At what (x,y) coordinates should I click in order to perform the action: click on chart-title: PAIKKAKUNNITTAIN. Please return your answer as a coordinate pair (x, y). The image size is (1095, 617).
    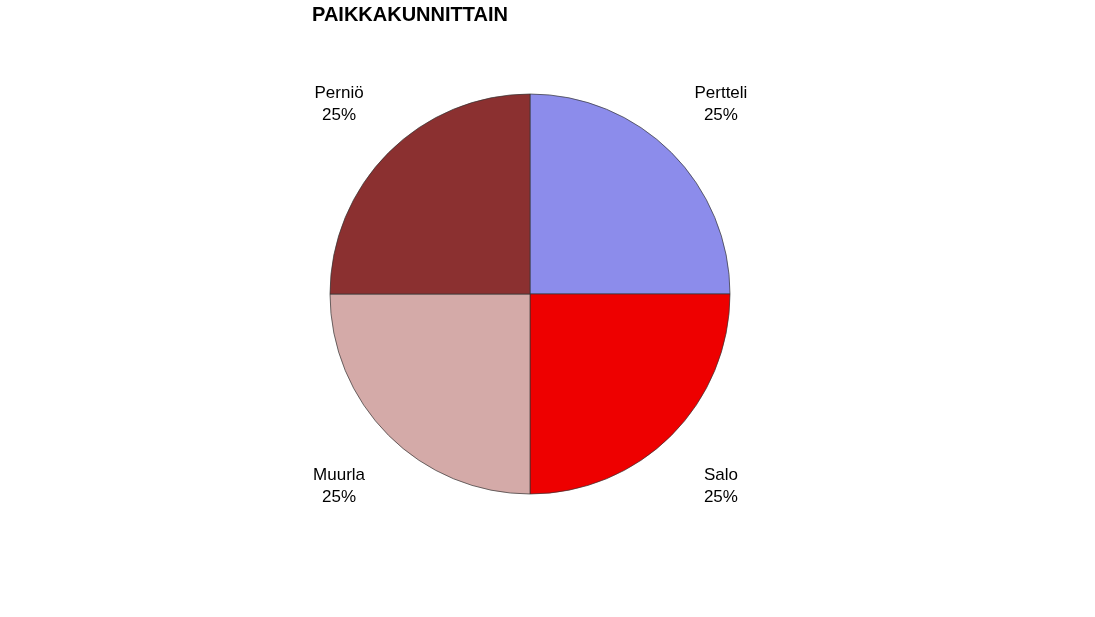
    Looking at the image, I should click on (410, 14).